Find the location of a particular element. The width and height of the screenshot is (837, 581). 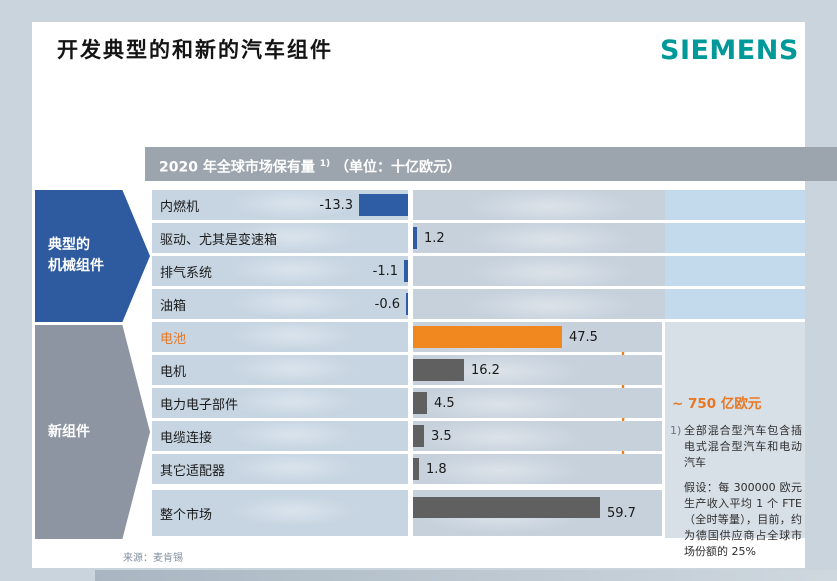

chart-row: 排气系统 -1.1 is located at coordinates (478, 271).